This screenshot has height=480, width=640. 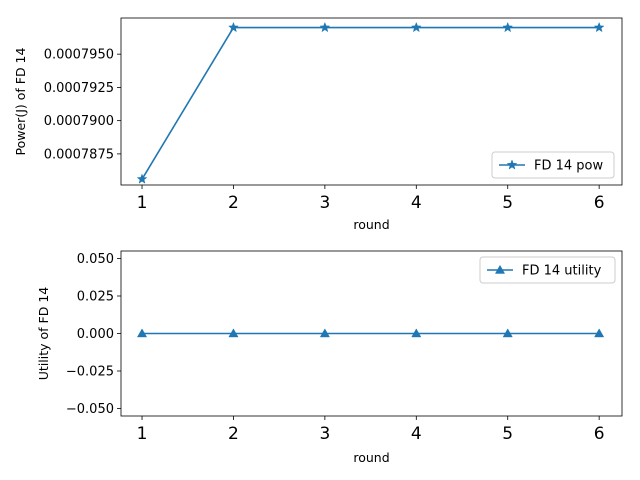 What do you see at coordinates (95, 259) in the screenshot?
I see `y-tick-label: 0.050` at bounding box center [95, 259].